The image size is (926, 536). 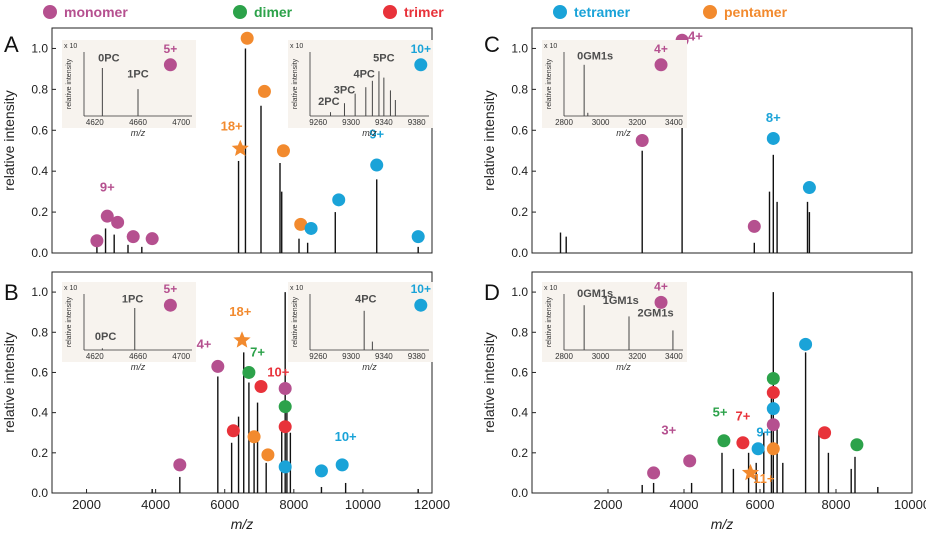 I want to click on inset-species-label: 5PC, so click(x=383, y=59).